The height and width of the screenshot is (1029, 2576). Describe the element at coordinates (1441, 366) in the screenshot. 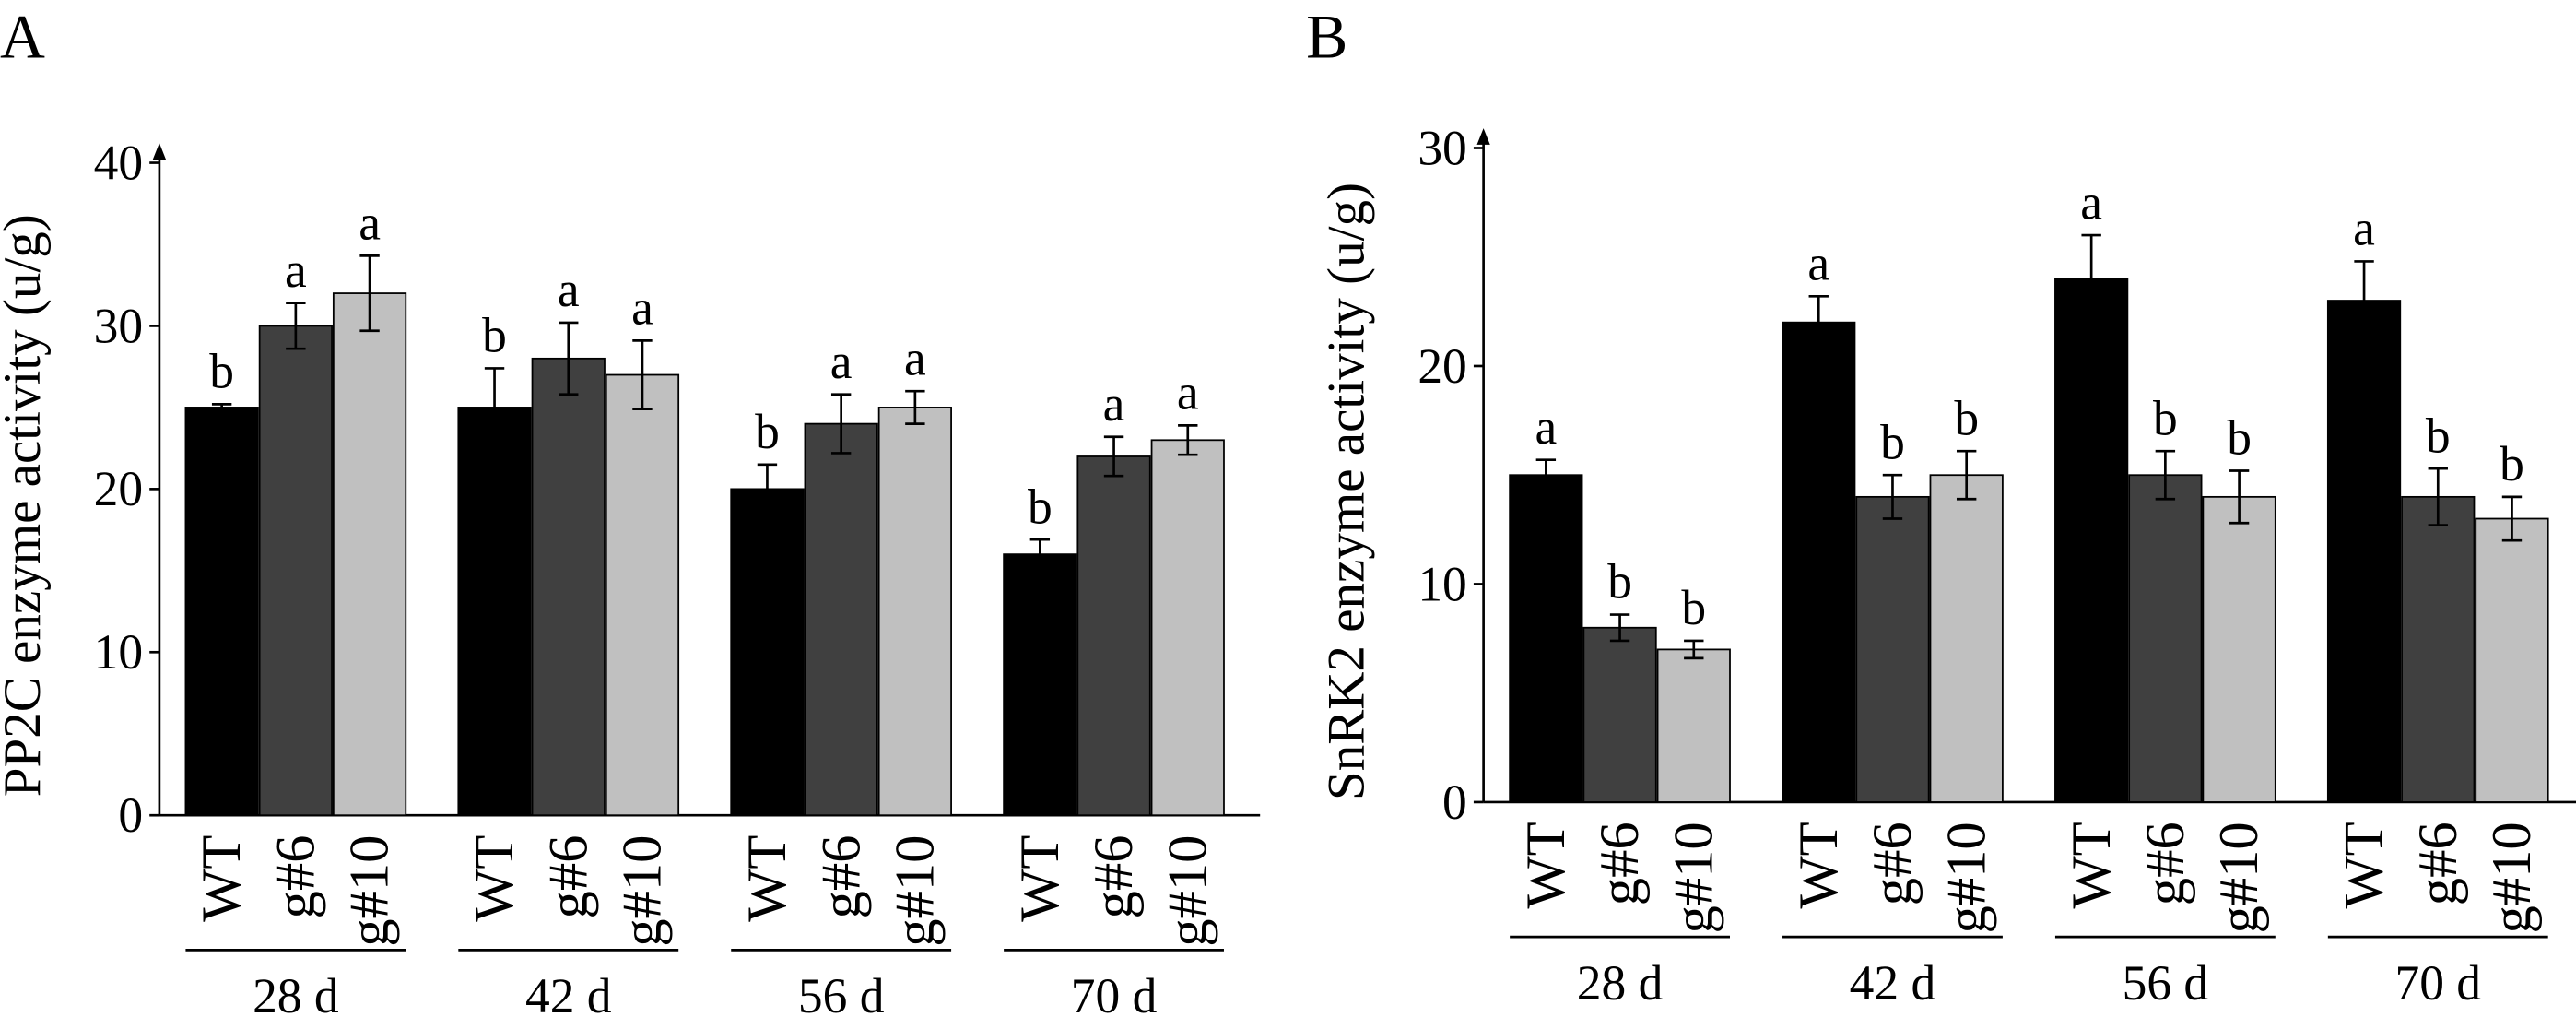

I see `y-tick-label: 20` at that location.